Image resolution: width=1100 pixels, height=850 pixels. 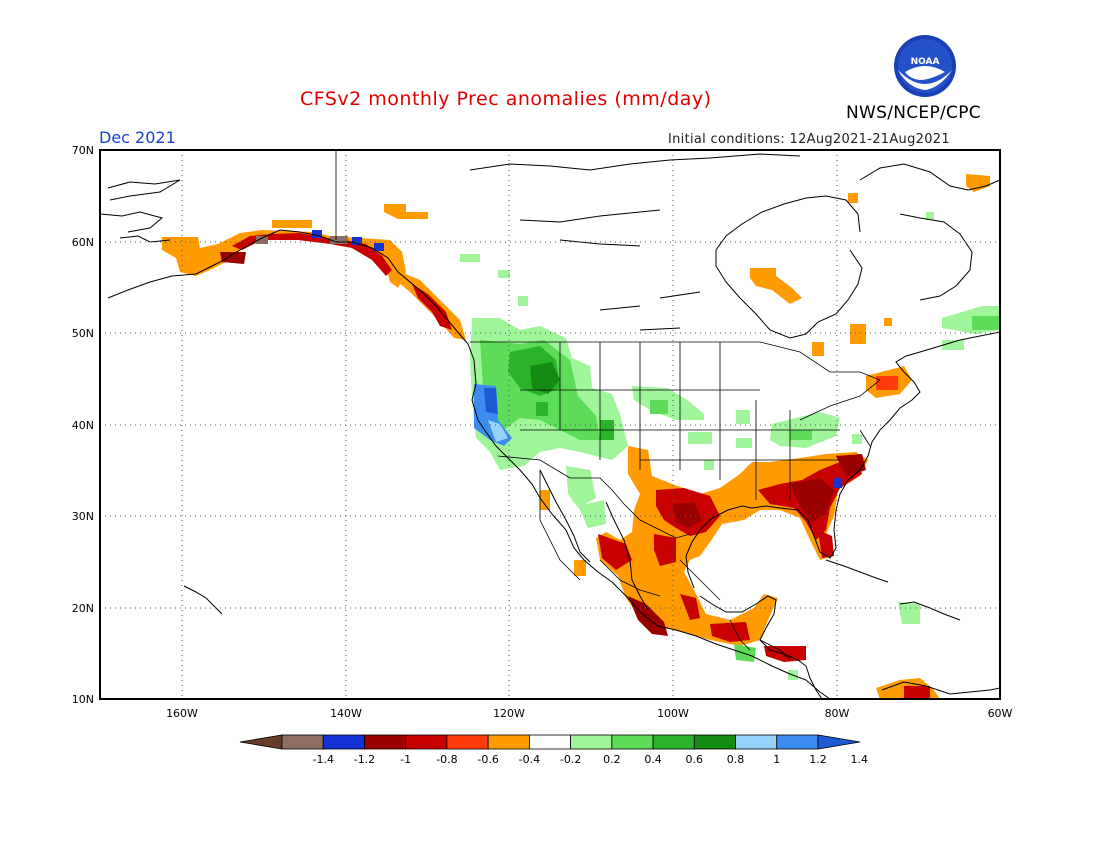 What do you see at coordinates (83, 699) in the screenshot?
I see `lat-label: 10N` at bounding box center [83, 699].